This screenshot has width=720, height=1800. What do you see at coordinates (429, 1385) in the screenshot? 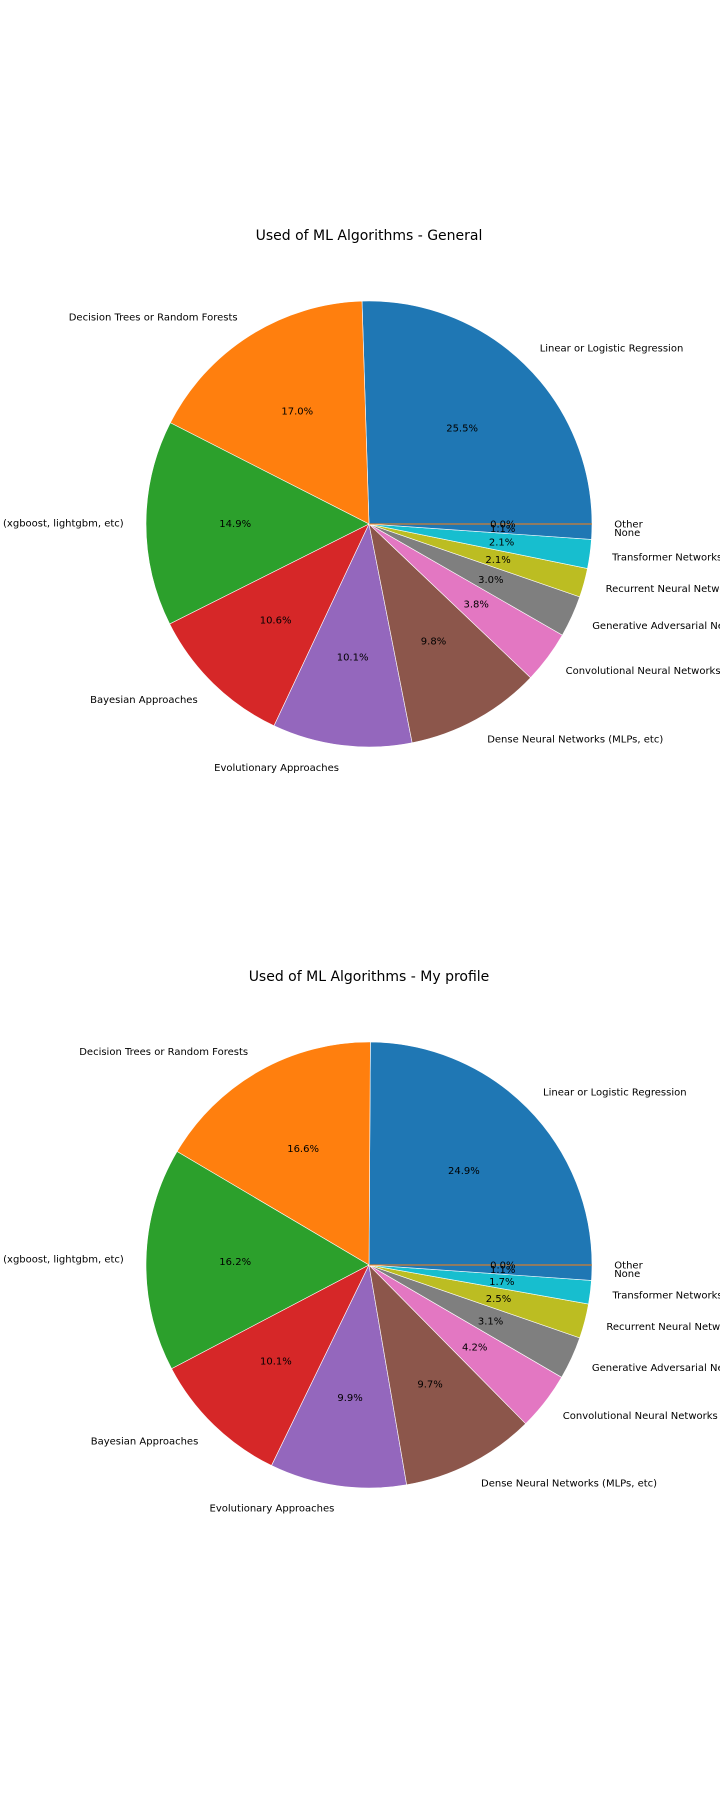
I see `pct-label-dense-neural-networks: 9.7%` at bounding box center [429, 1385].